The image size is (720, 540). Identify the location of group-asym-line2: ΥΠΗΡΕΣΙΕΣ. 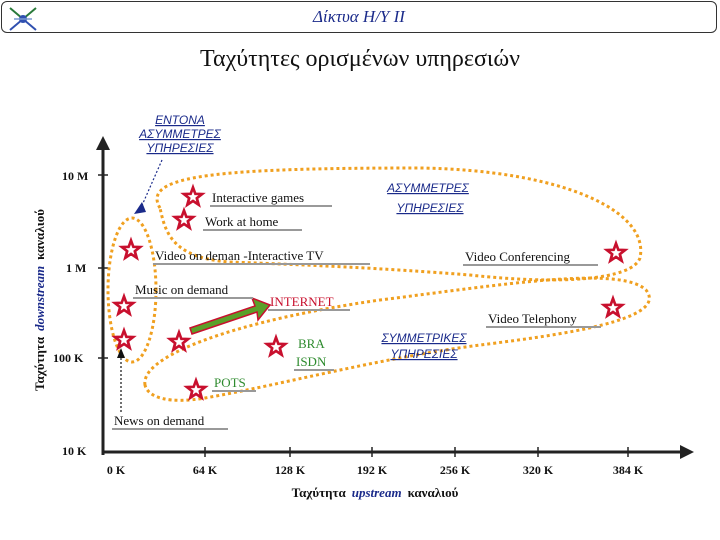
(430, 208).